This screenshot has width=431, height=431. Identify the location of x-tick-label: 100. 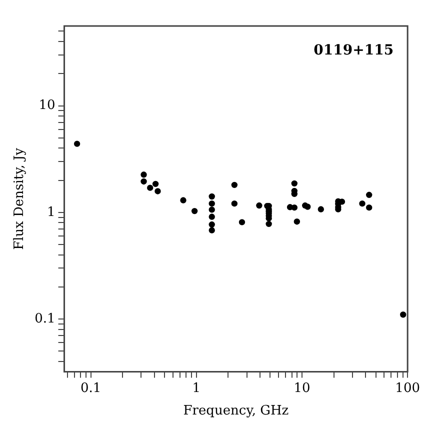
(407, 388).